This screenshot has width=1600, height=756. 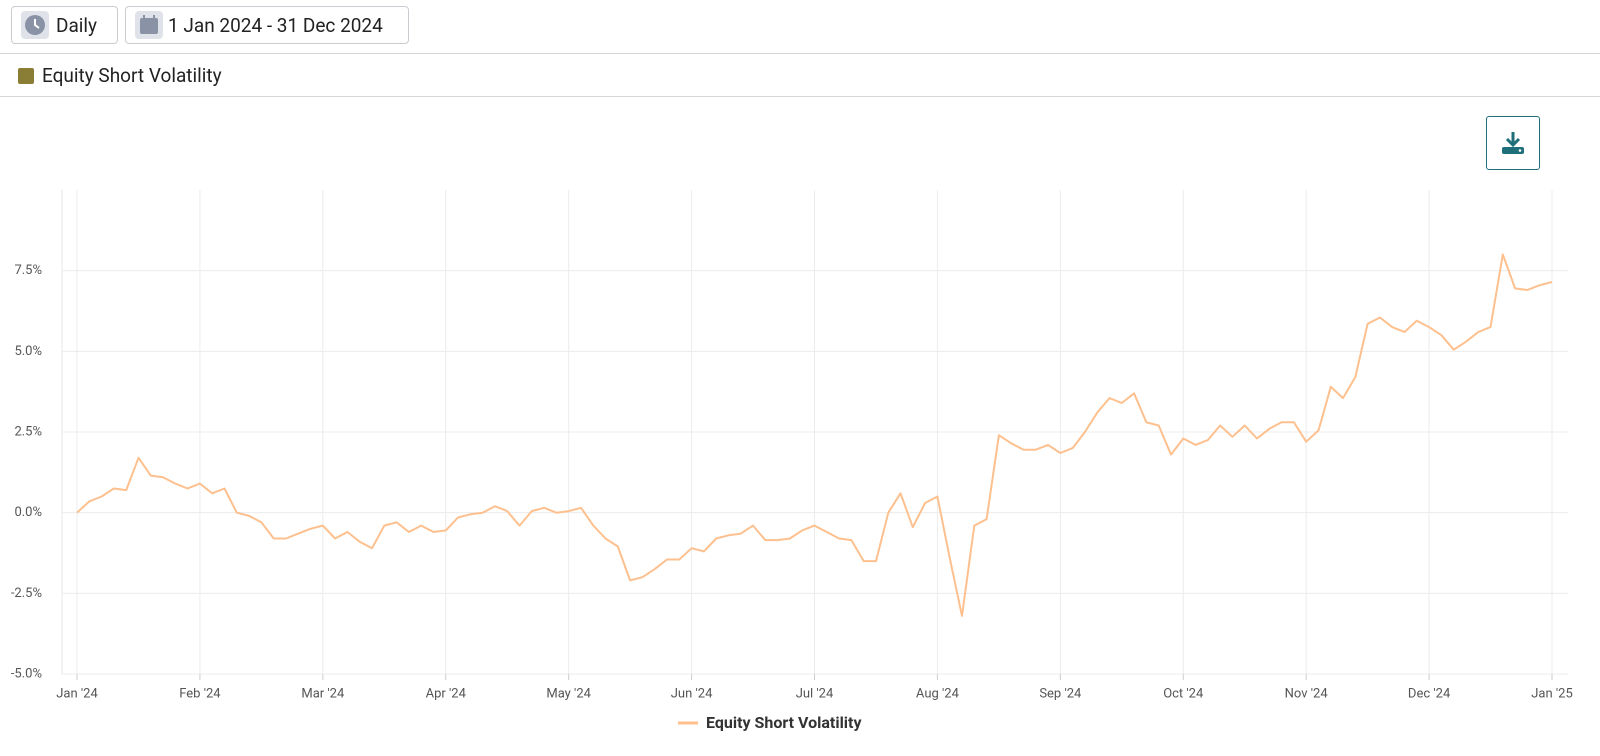 I want to click on y-tick-label: -2.5%, so click(x=26, y=593).